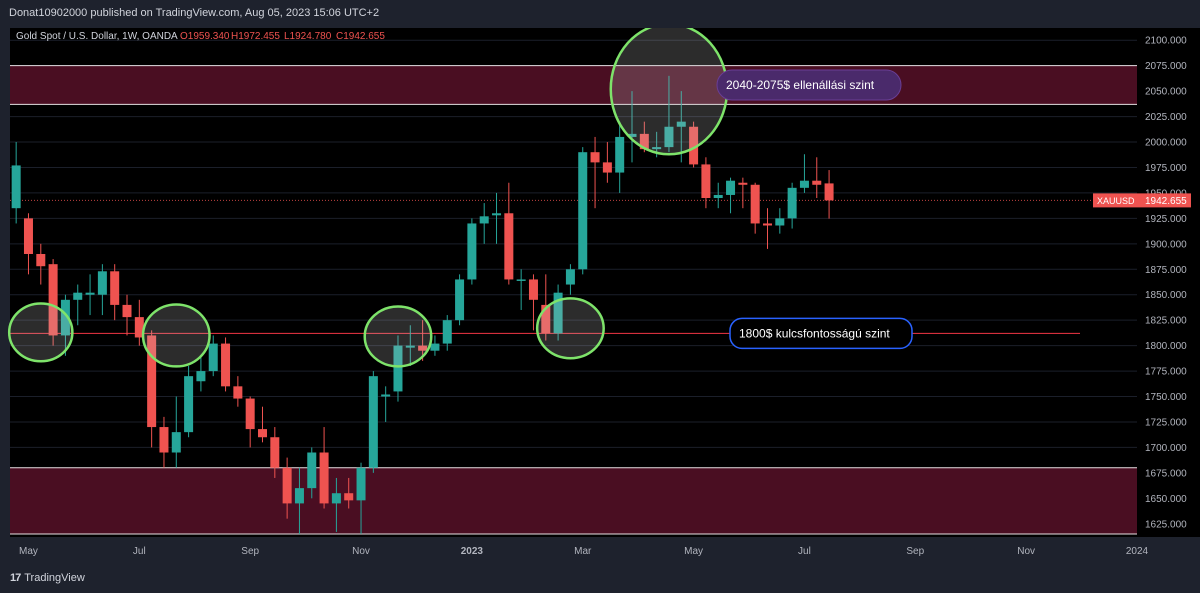  I want to click on ohlc-open: O1959.340, so click(205, 36).